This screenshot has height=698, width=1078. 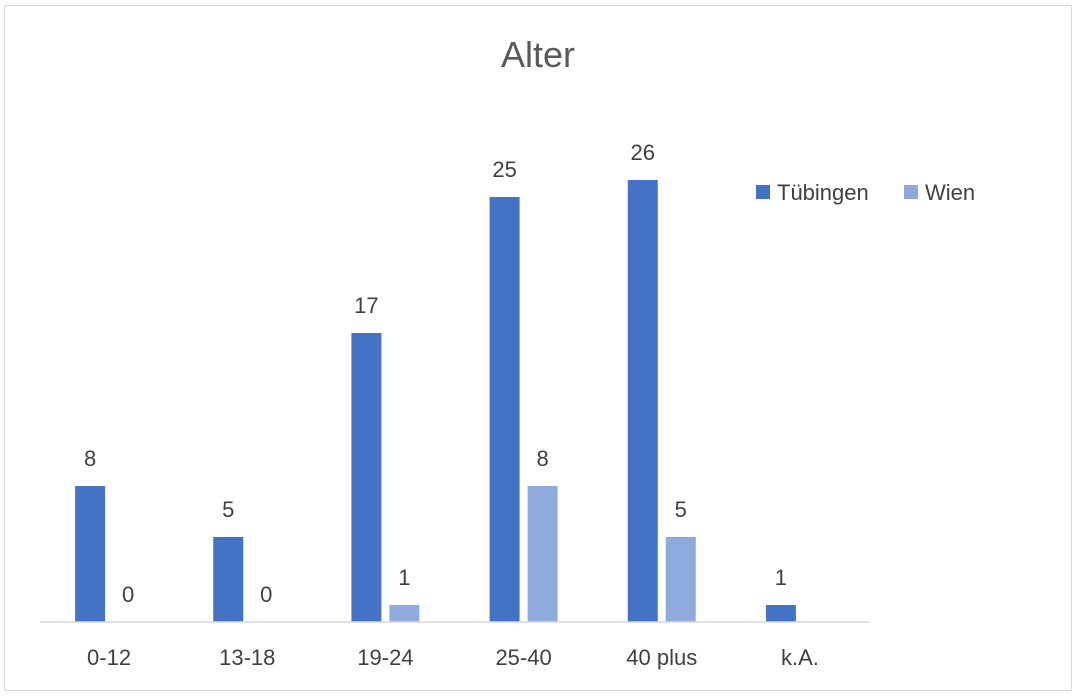 What do you see at coordinates (266, 594) in the screenshot?
I see `data-label-wien-1: 0` at bounding box center [266, 594].